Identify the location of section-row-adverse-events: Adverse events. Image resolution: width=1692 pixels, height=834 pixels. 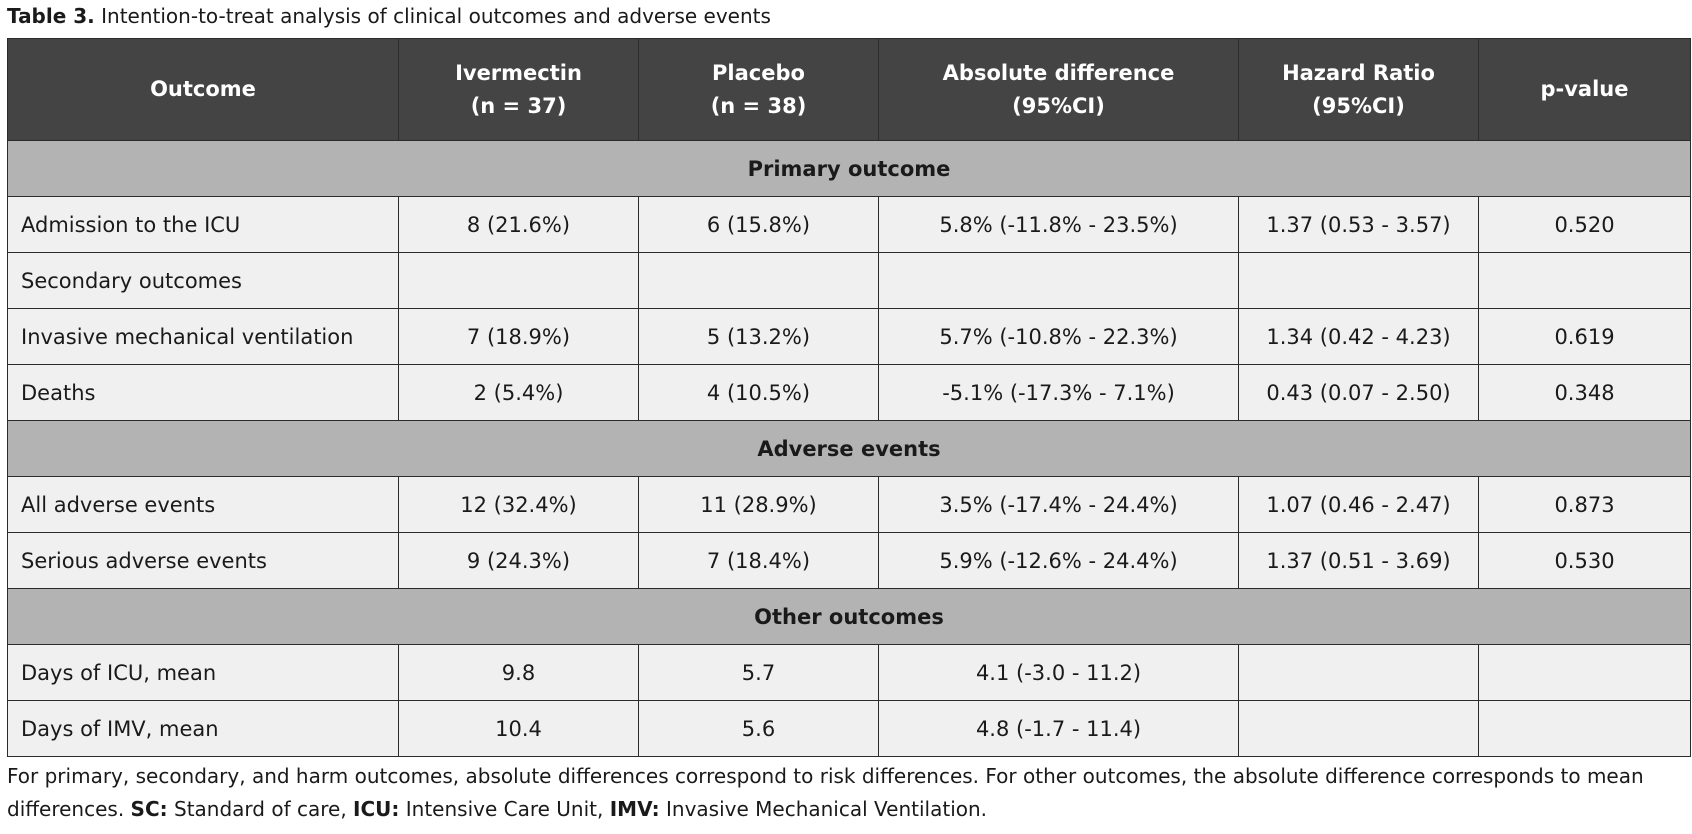
(849, 448).